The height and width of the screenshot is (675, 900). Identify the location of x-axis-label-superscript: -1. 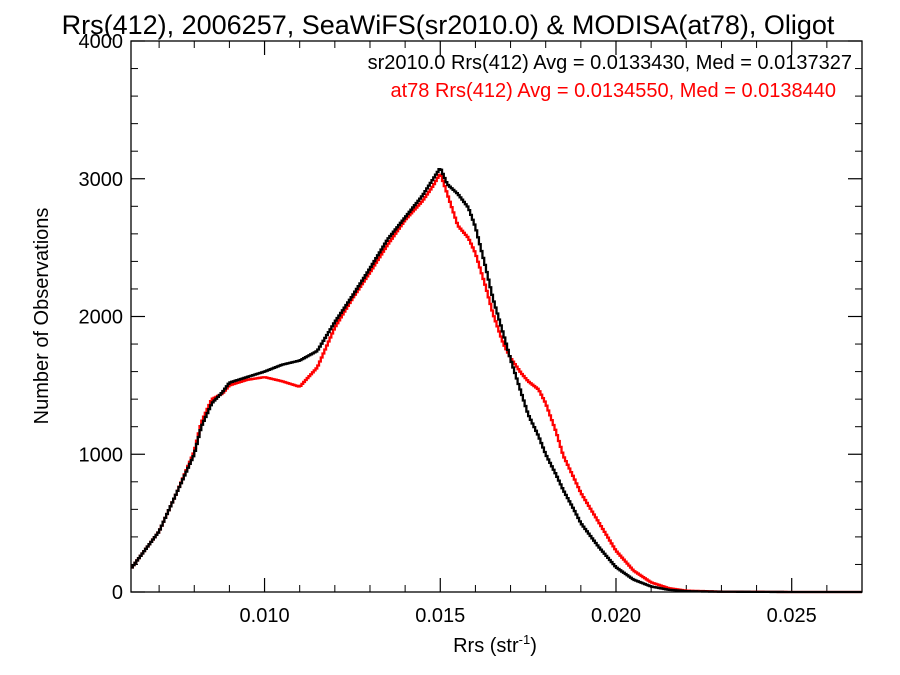
(525, 639).